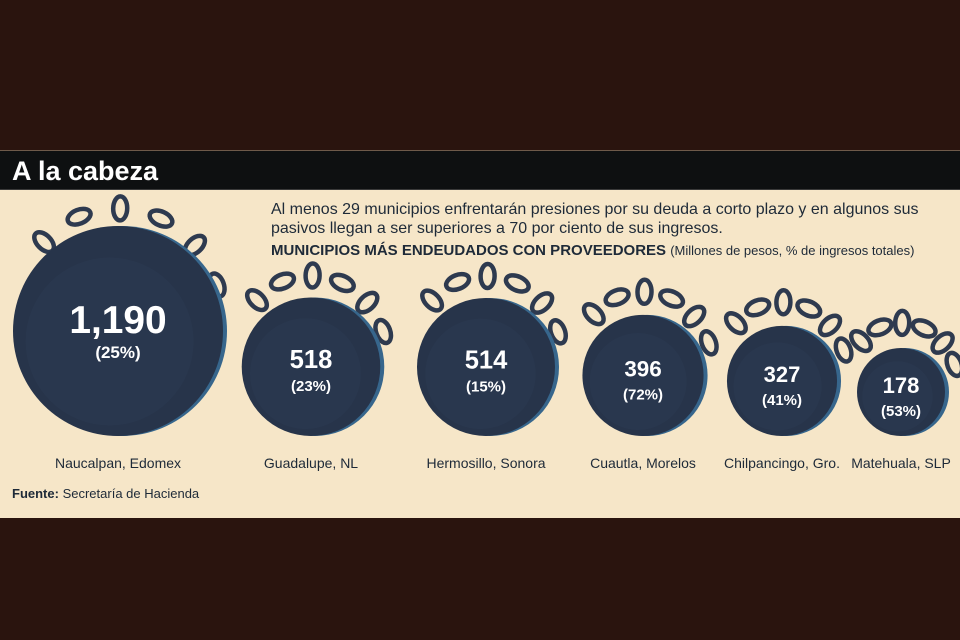 Image resolution: width=960 pixels, height=640 pixels. What do you see at coordinates (643, 395) in the screenshot?
I see `percent-label: (72%)` at bounding box center [643, 395].